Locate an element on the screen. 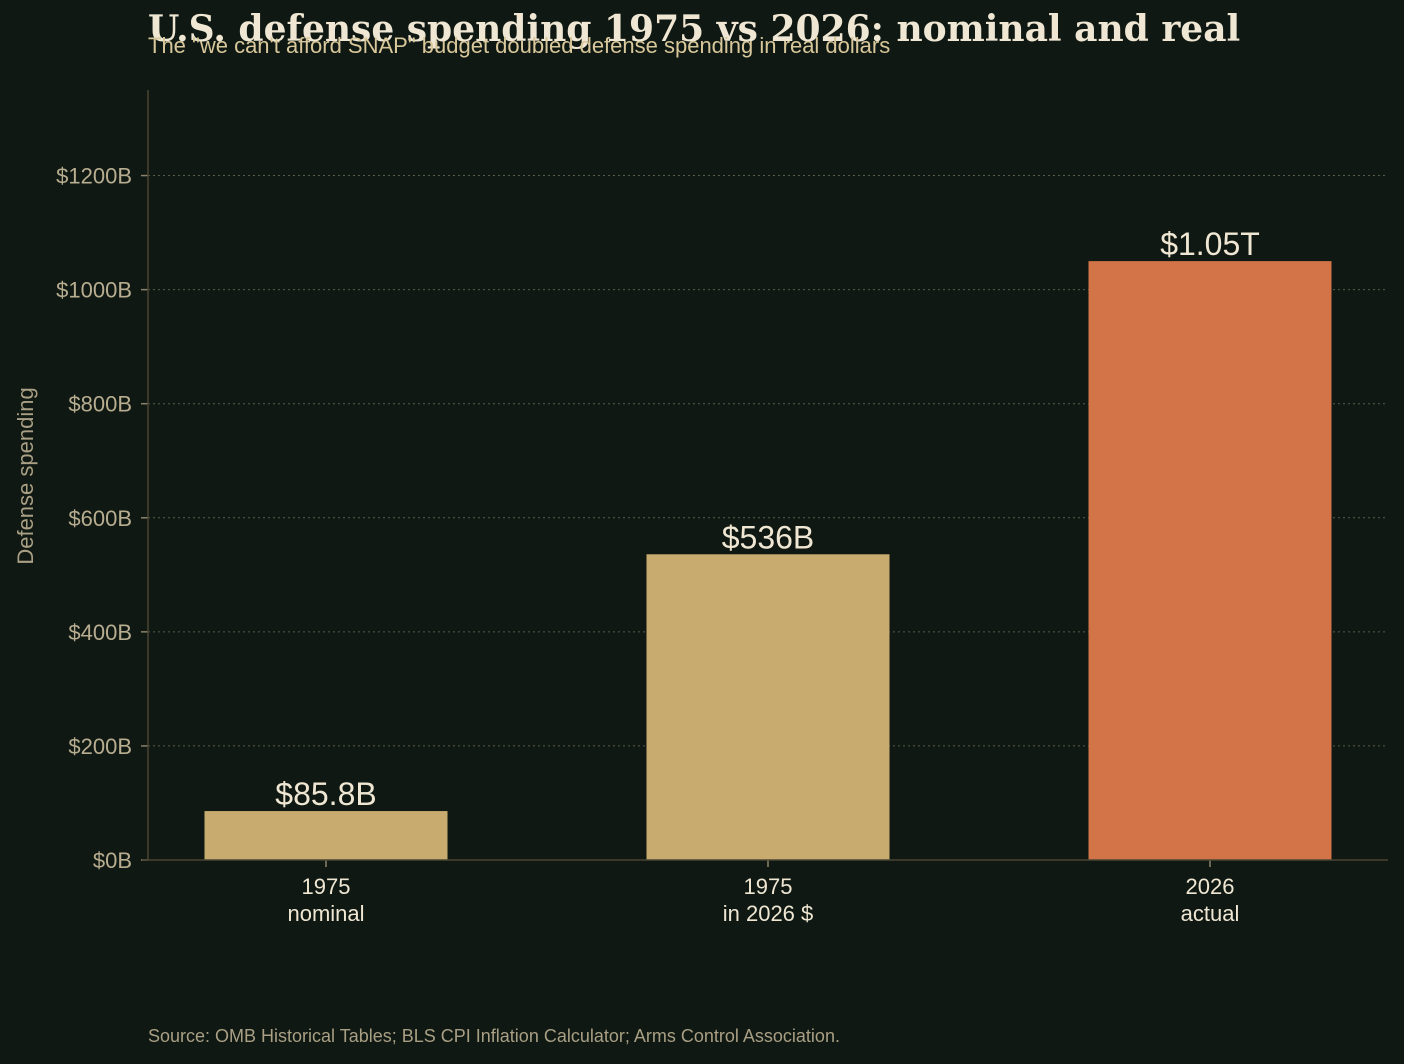  y-axis-ticks: $0B $200B $400B $600B $800B $1000B $1200B is located at coordinates (102, 518).